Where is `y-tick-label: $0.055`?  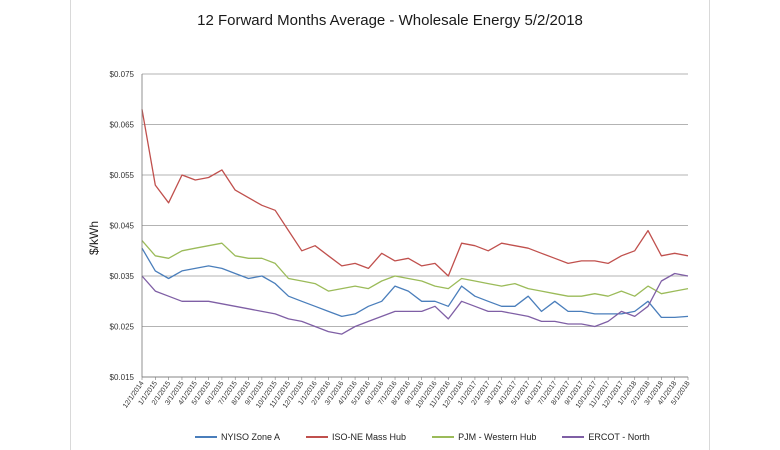
y-tick-label: $0.055 is located at coordinates (122, 175).